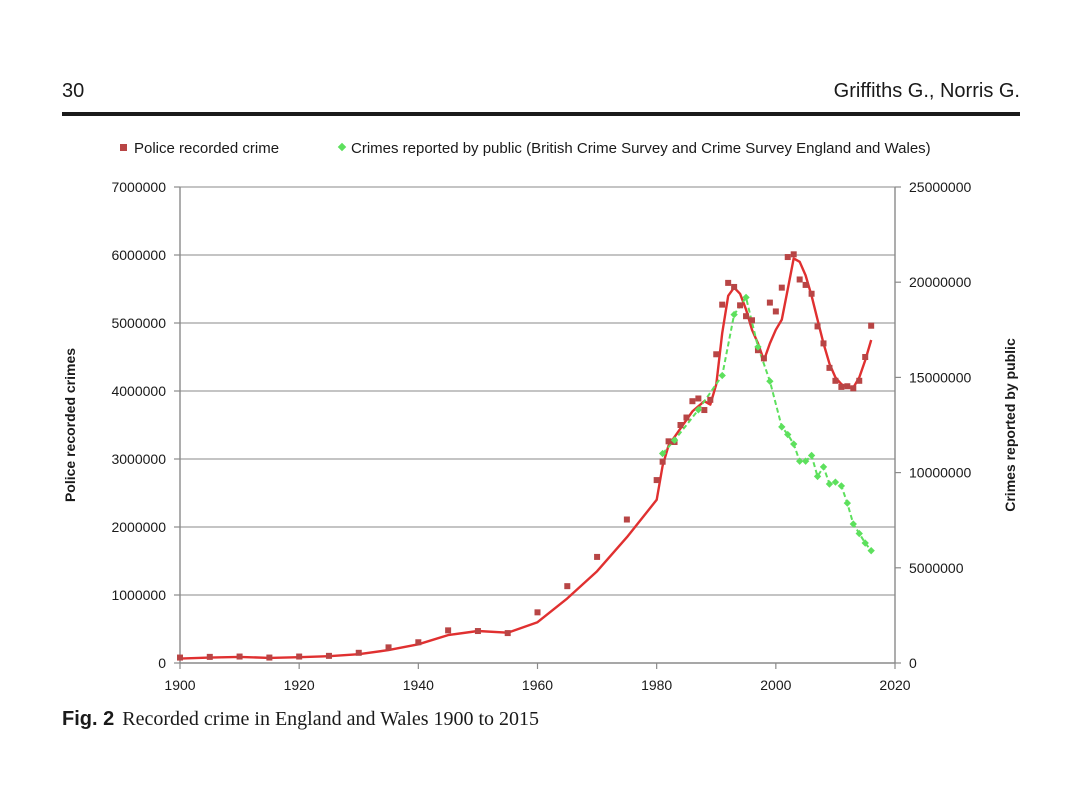 Image resolution: width=1072 pixels, height=807 pixels. Describe the element at coordinates (940, 187) in the screenshot. I see `y2-tick-label: 25000000` at that location.